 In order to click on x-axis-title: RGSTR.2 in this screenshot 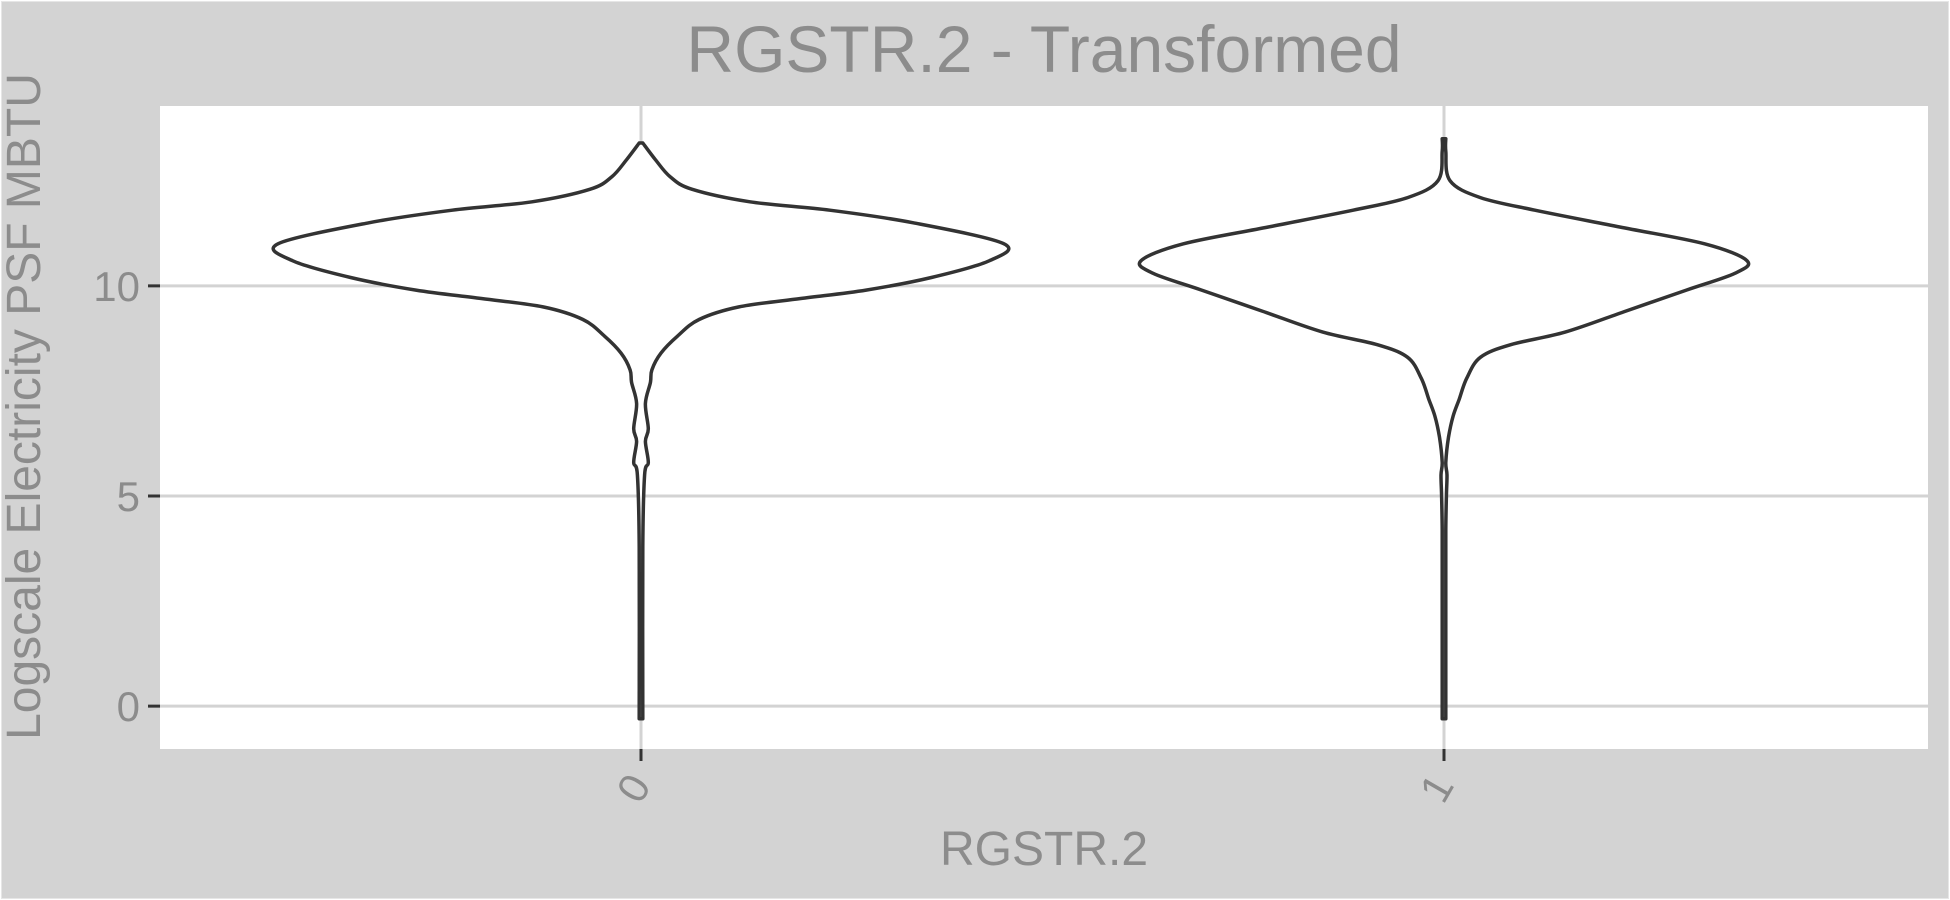, I will do `click(1044, 849)`.